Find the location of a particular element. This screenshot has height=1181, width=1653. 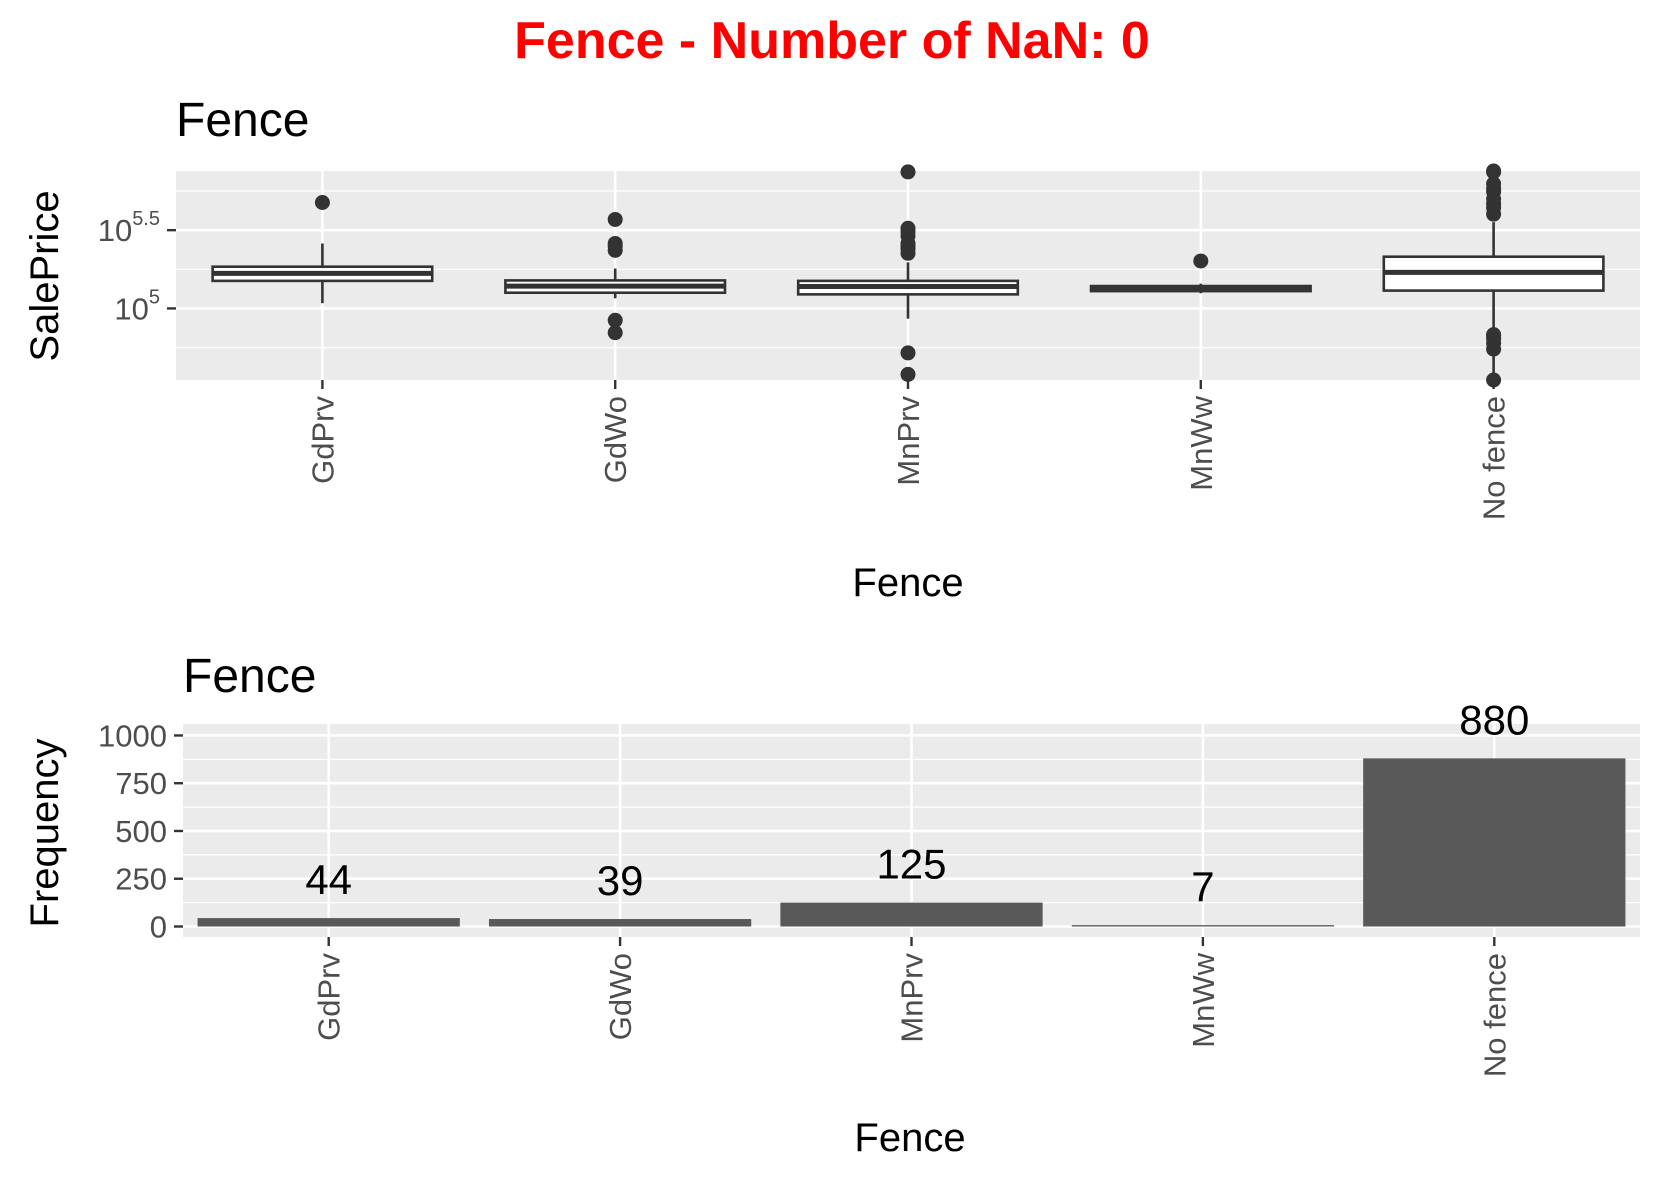

box-no-fence is located at coordinates (1493, 275).